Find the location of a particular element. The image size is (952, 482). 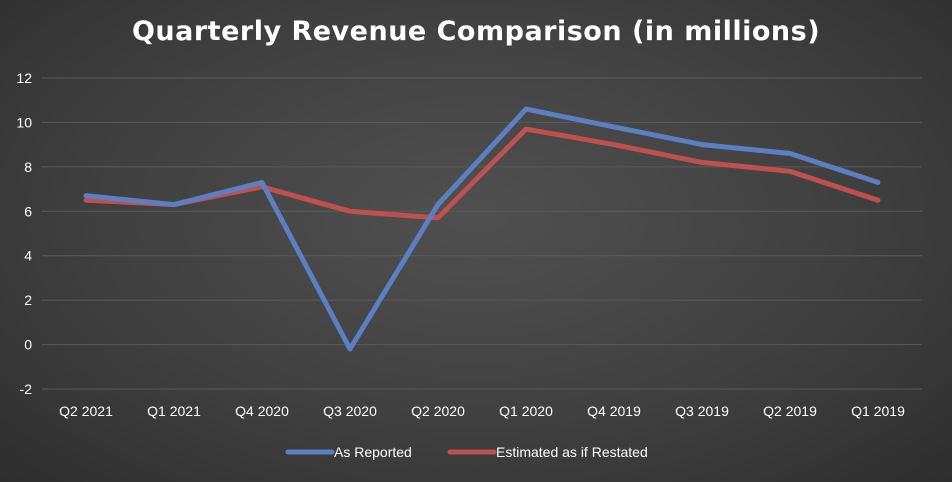

x-tick-label: Q1 2020 is located at coordinates (526, 411).